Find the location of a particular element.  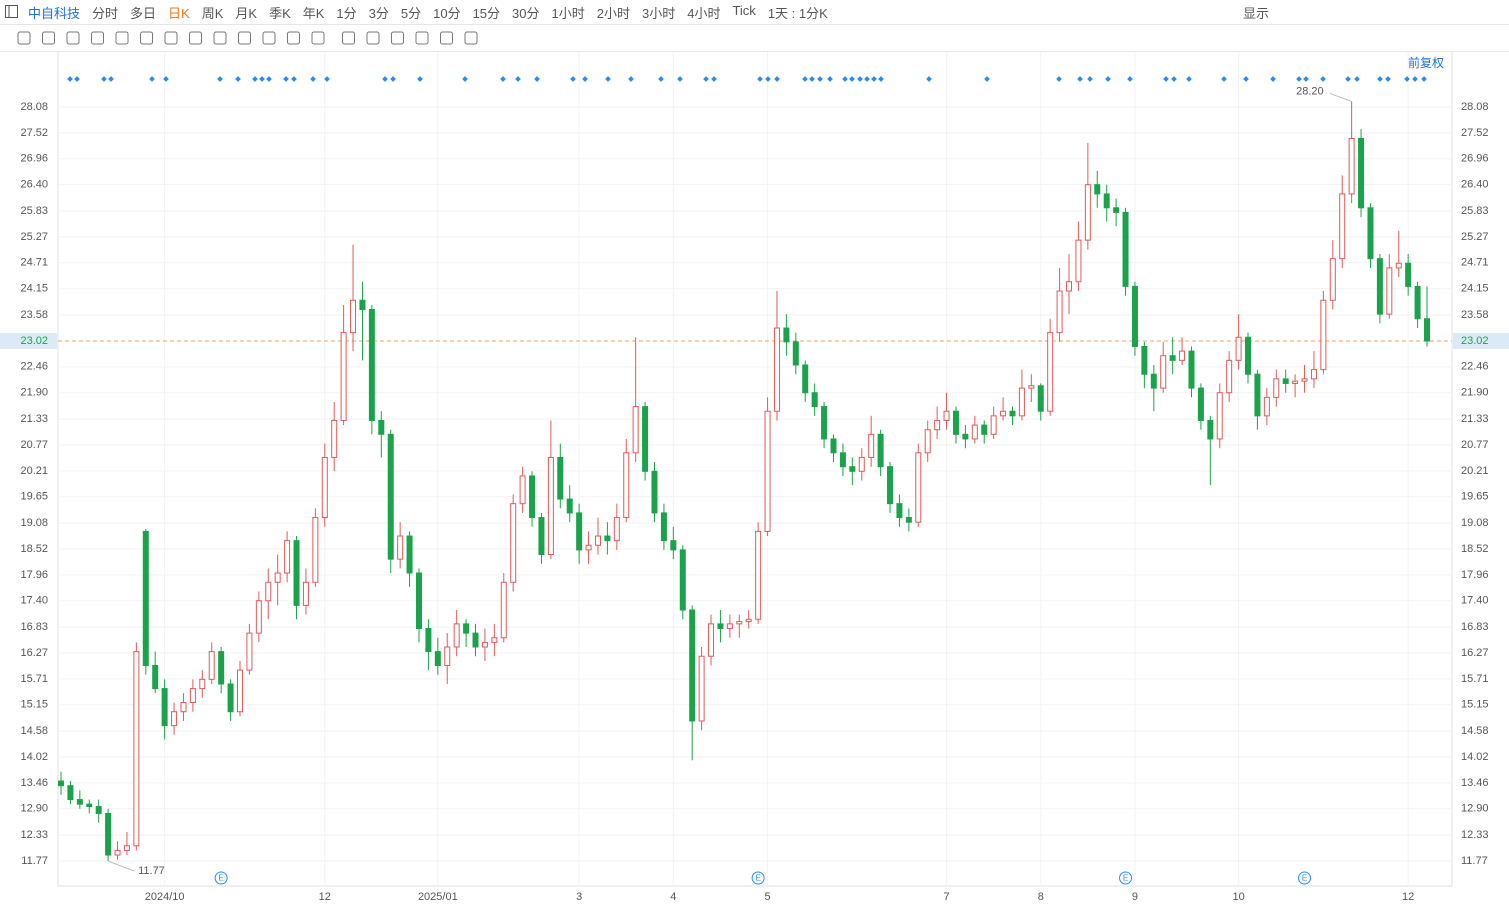

period-tab: 1小时 is located at coordinates (568, 13).